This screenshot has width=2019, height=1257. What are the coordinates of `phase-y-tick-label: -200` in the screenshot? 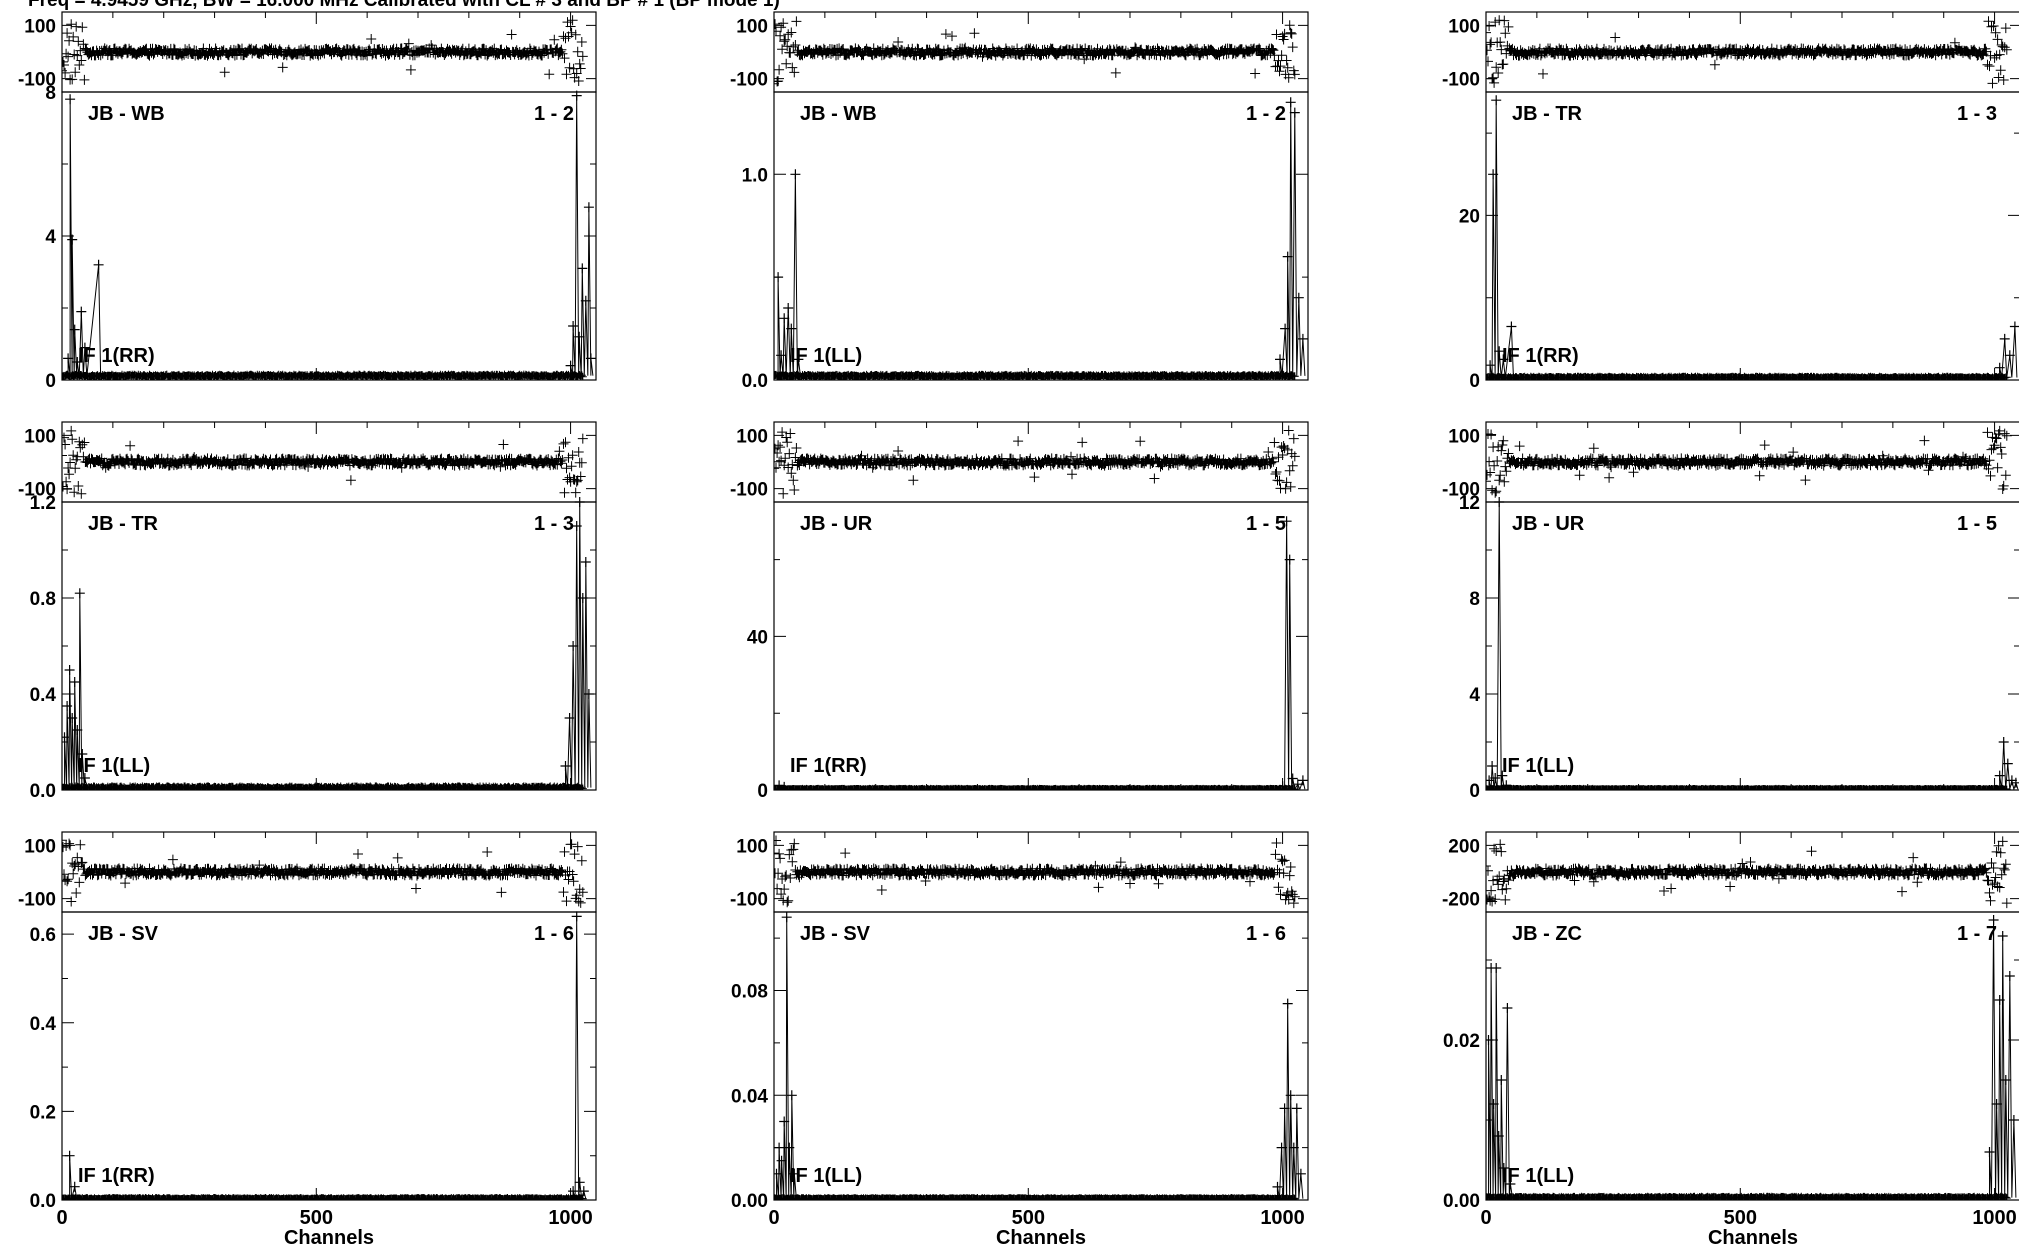 It's located at (1461, 900).